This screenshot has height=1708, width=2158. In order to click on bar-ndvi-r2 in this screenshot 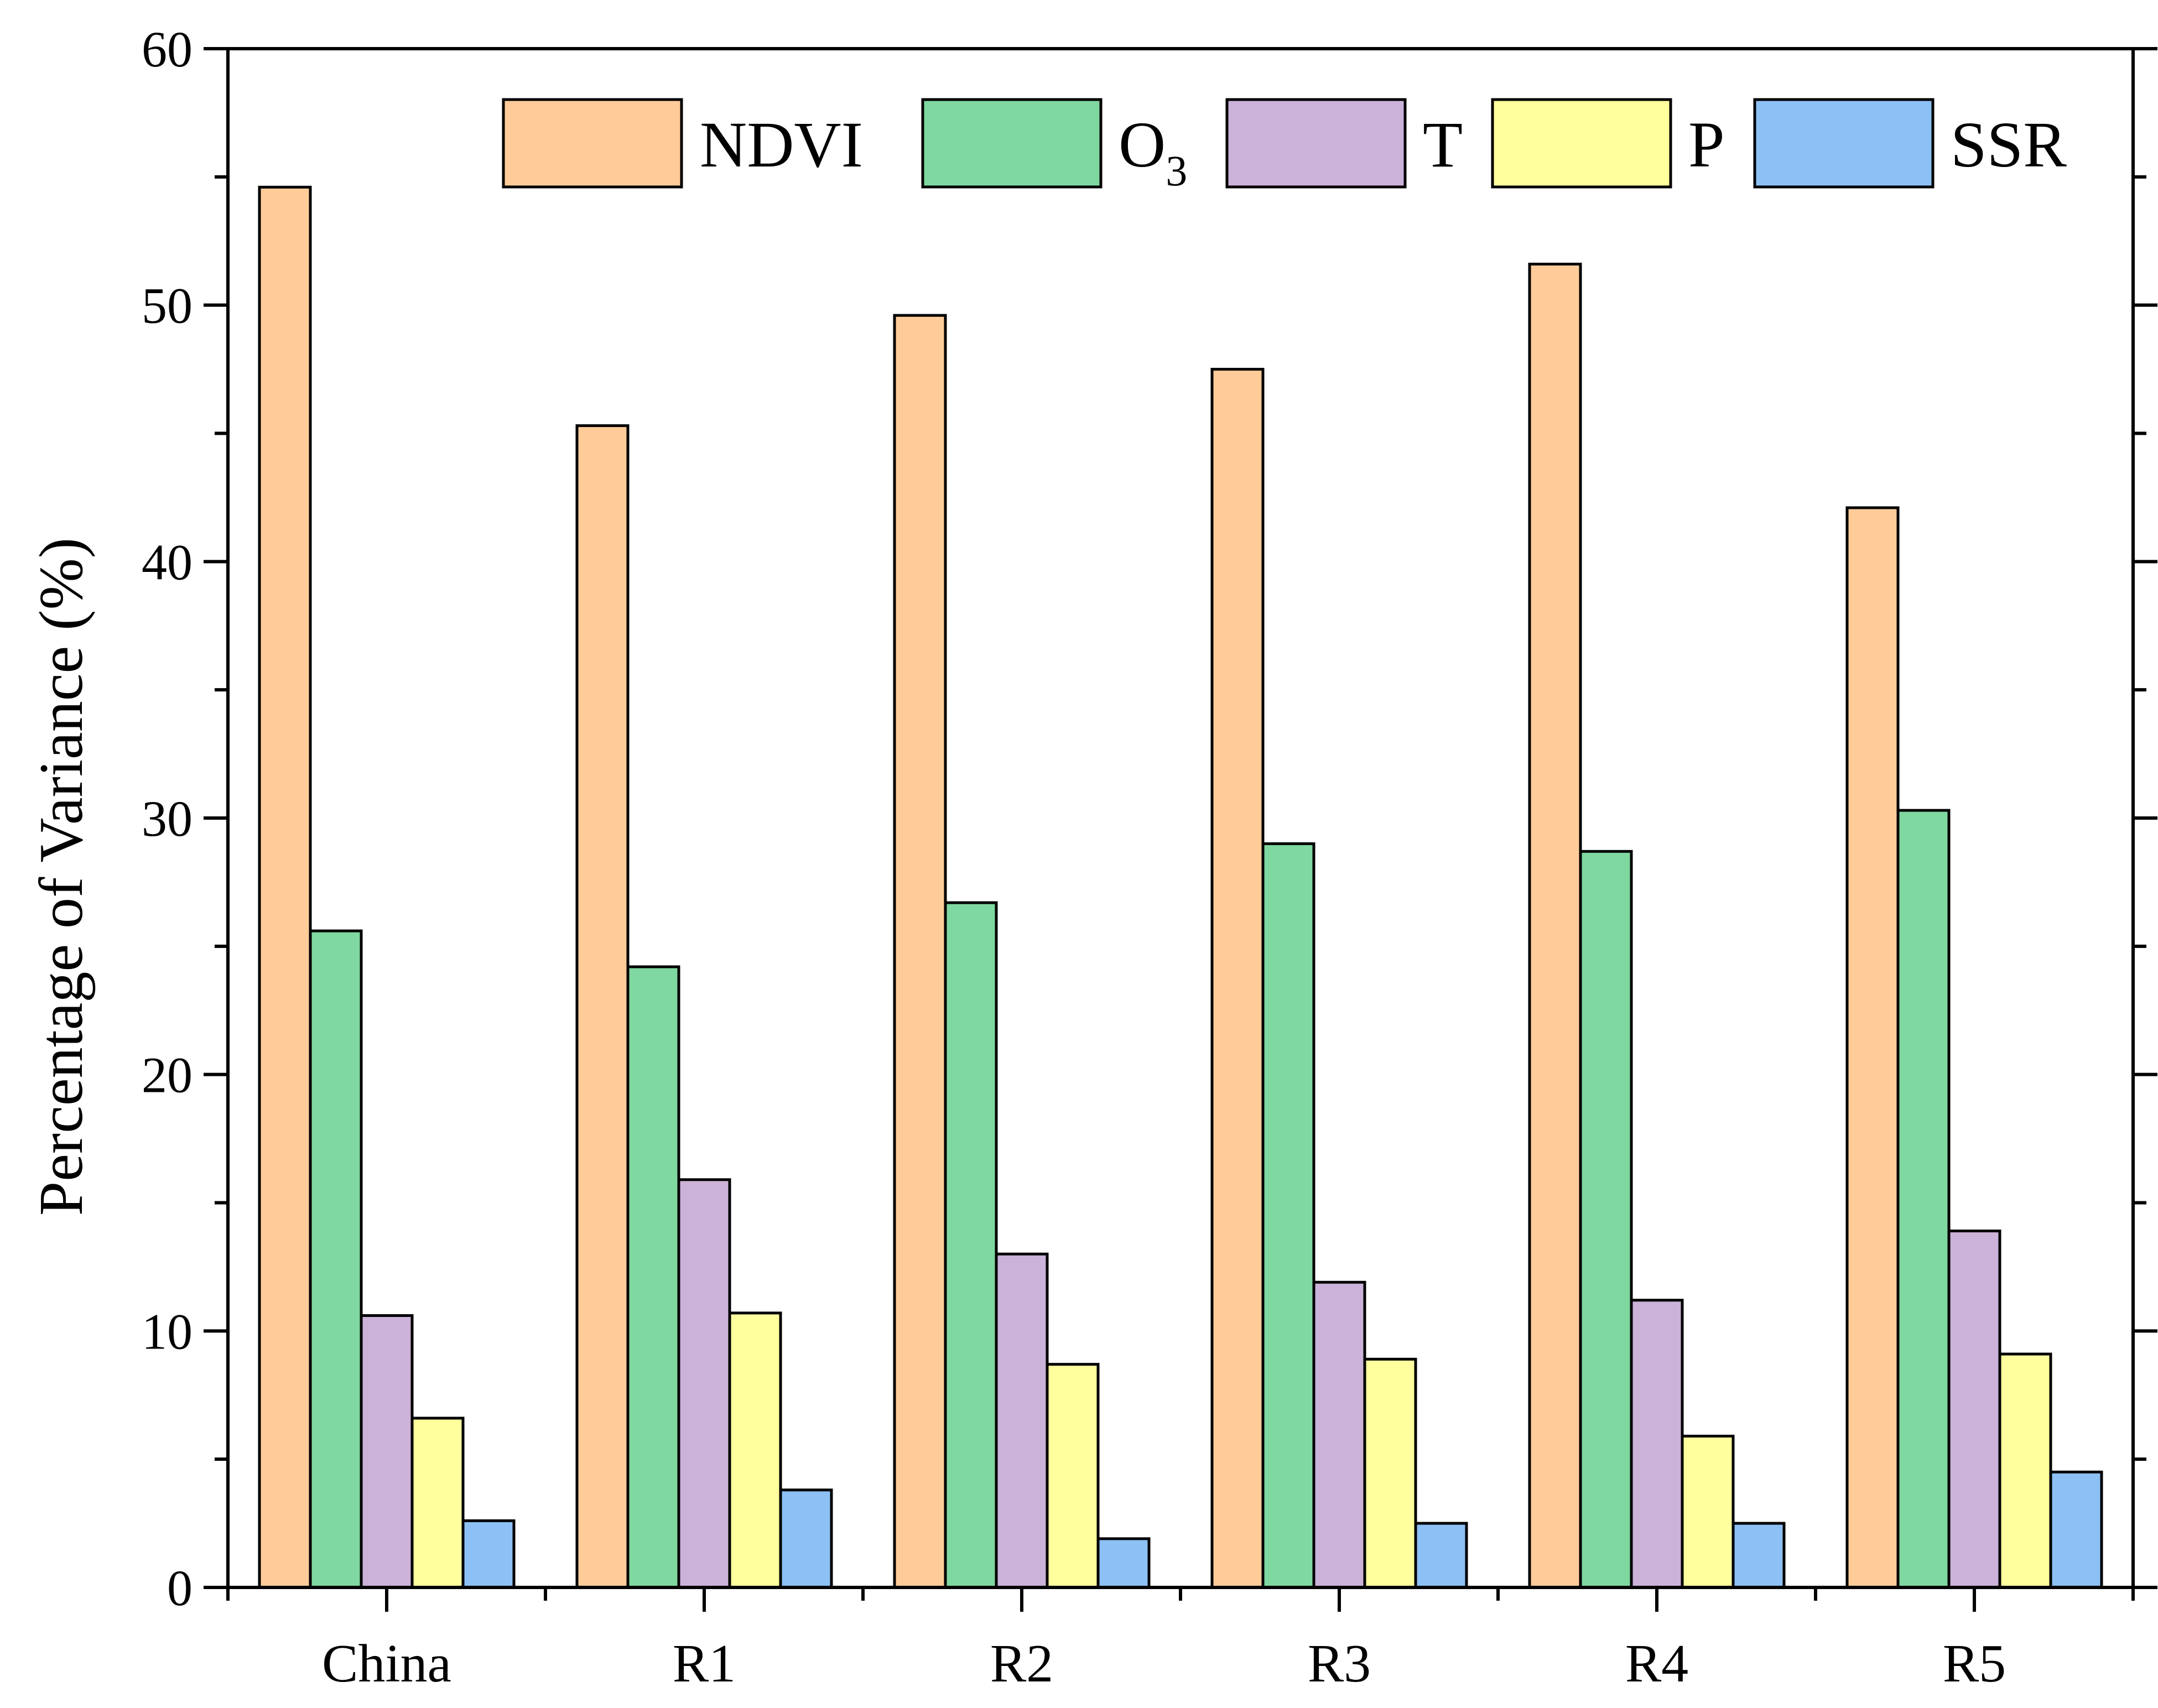, I will do `click(920, 951)`.